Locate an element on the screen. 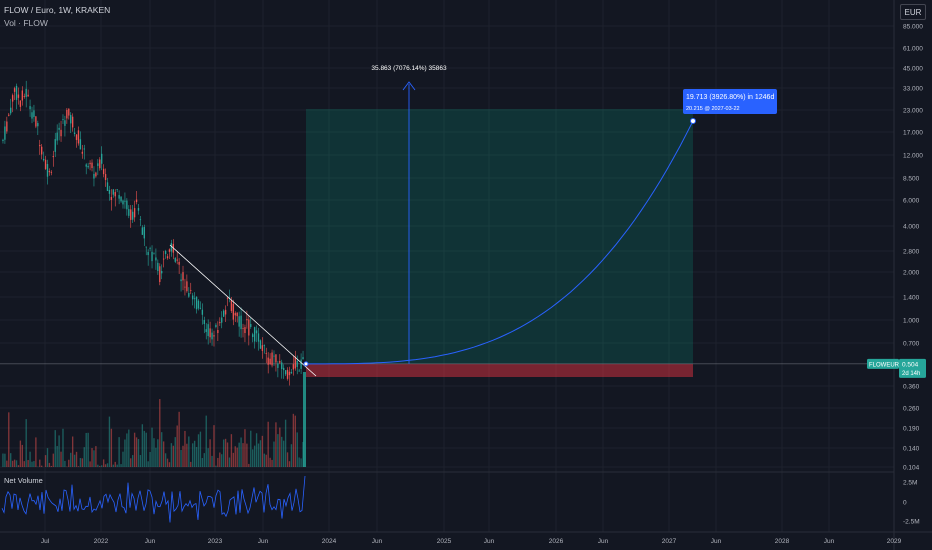 The height and width of the screenshot is (550, 932). y-tick-label: 1.400 is located at coordinates (911, 298).